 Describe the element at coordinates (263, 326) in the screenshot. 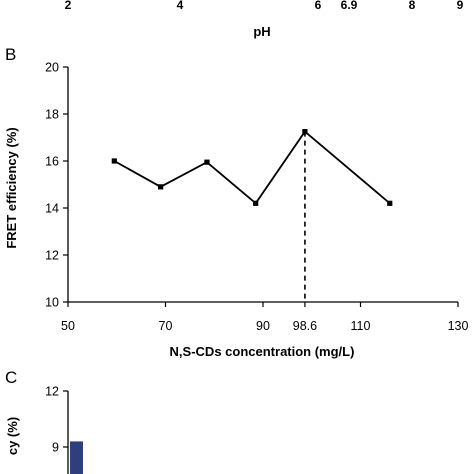

I see `panel-b-x-tick-label: 90` at that location.